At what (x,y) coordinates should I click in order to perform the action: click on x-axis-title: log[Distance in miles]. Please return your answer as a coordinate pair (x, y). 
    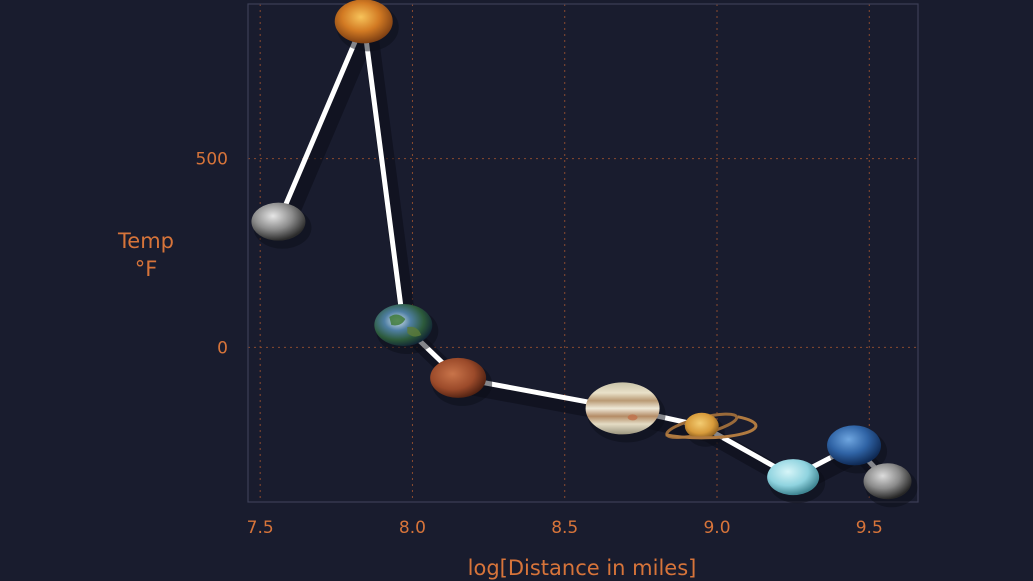
    Looking at the image, I should click on (582, 568).